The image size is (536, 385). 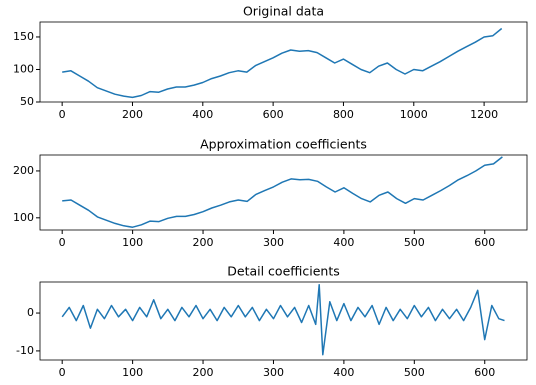 What do you see at coordinates (343, 114) in the screenshot?
I see `x-tick-label: 800` at bounding box center [343, 114].